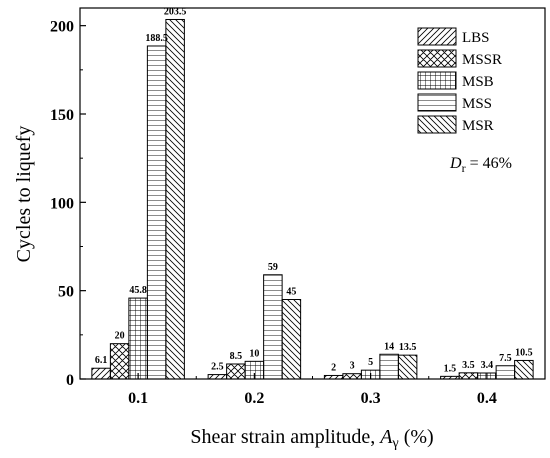 The height and width of the screenshot is (458, 550). Describe the element at coordinates (352, 366) in the screenshot. I see `data-label-mssr-0.3: 3` at that location.